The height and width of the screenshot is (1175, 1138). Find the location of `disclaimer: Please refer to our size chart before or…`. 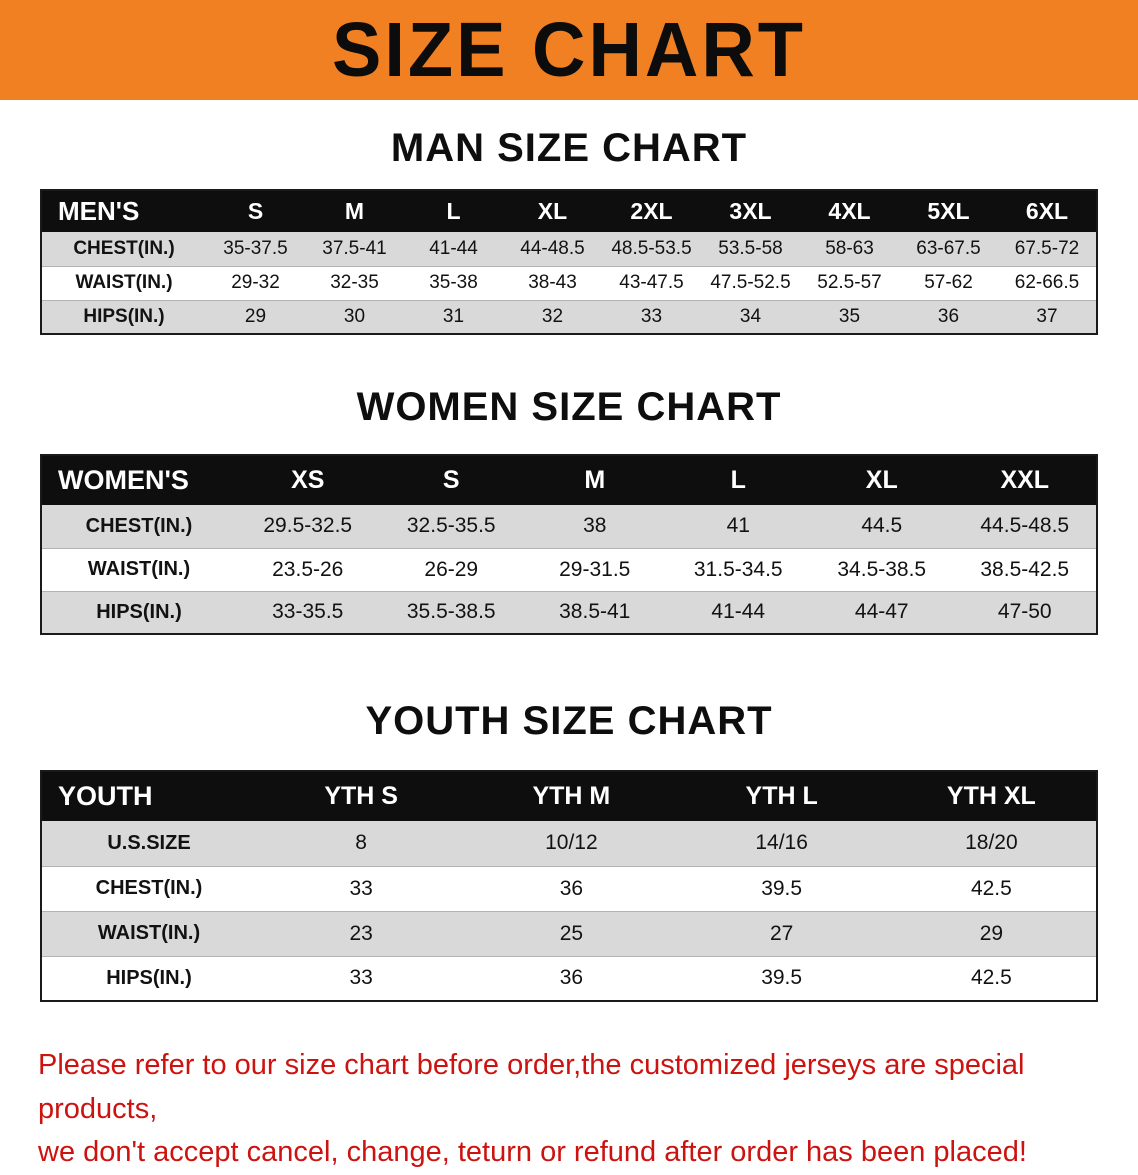

disclaimer: Please refer to our size chart before or… is located at coordinates (569, 1109).